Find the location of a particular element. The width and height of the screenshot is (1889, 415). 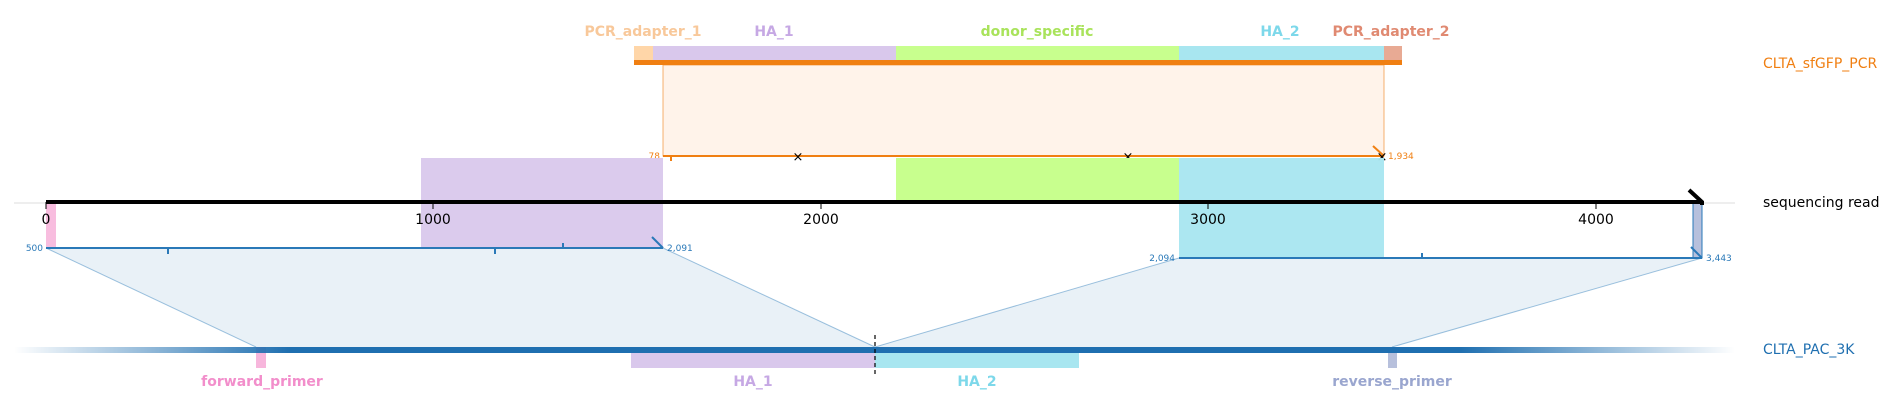

pcr-alignment-end-hook is located at coordinates (1378, 151).